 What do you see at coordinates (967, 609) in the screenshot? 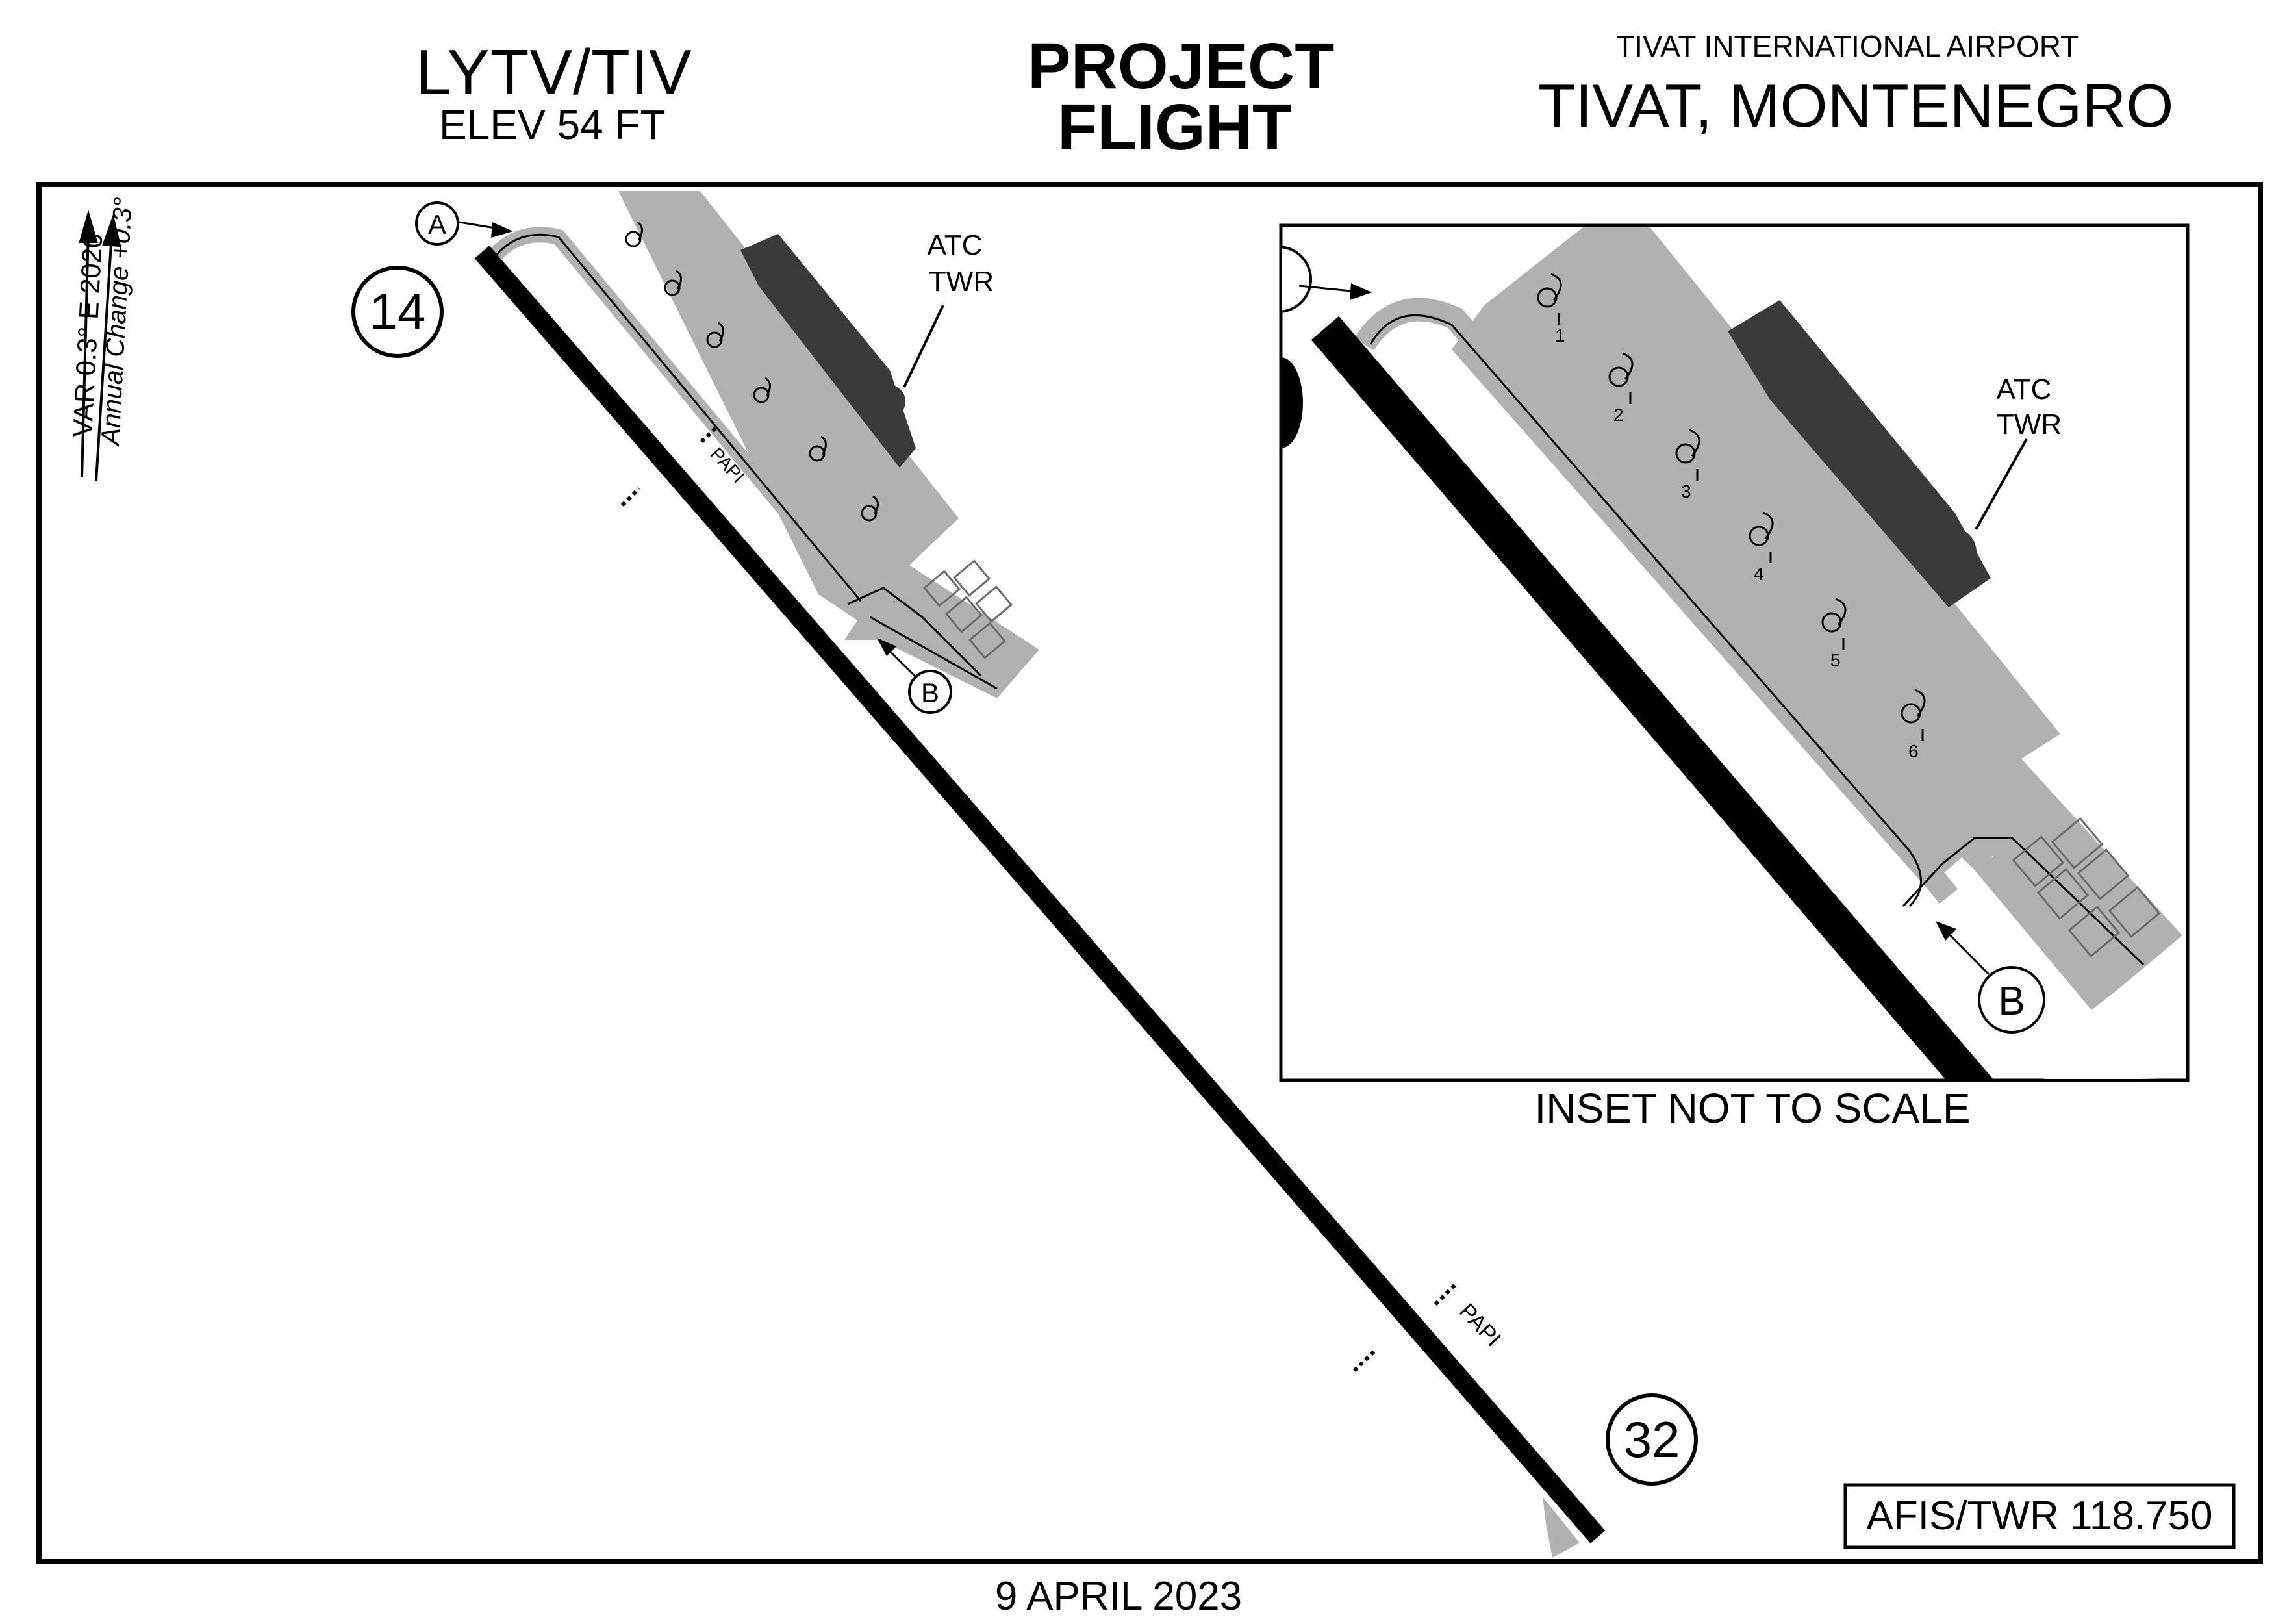
I see `apron-blocks` at bounding box center [967, 609].